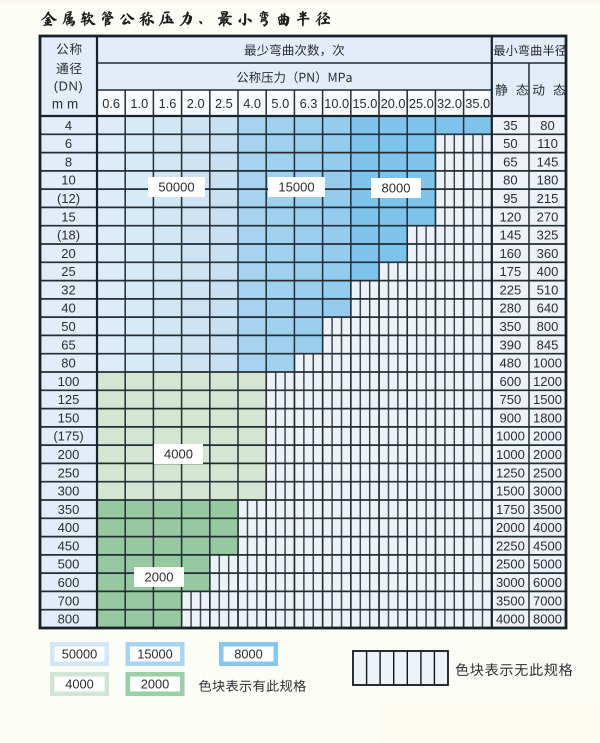 The width and height of the screenshot is (600, 743). What do you see at coordinates (449, 103) in the screenshot?
I see `svg-text: 32.0` at bounding box center [449, 103].